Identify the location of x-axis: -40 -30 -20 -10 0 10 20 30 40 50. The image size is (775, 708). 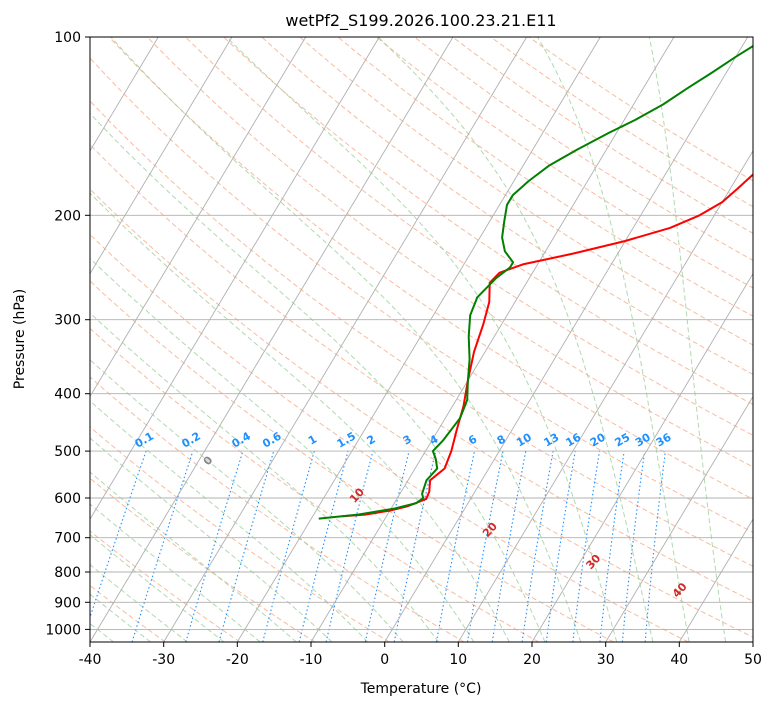
(420, 655).